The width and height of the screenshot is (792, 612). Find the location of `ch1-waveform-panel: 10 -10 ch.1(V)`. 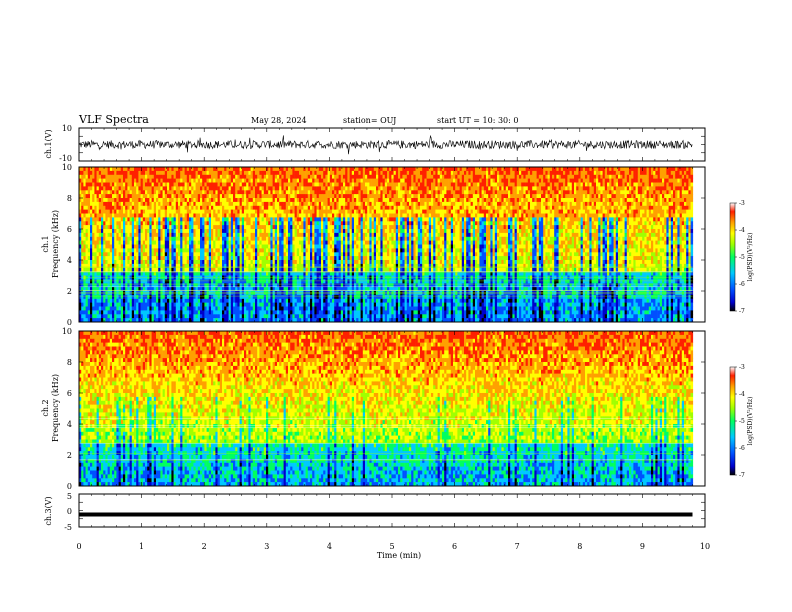

ch1-waveform-panel: 10 -10 ch.1(V) is located at coordinates (375, 143).